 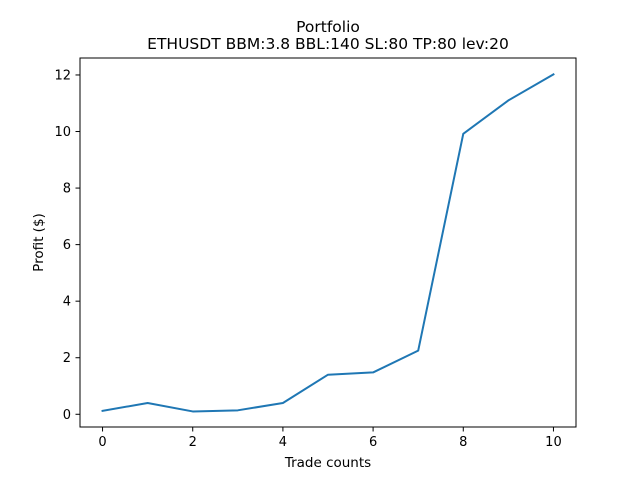 I want to click on chart-title: Portfolio, so click(x=328, y=27).